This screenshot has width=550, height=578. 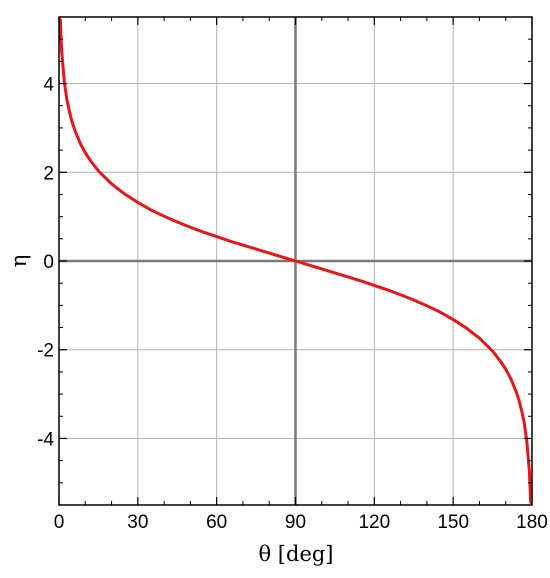 I want to click on x-axis-label: θ [deg], so click(x=295, y=554).